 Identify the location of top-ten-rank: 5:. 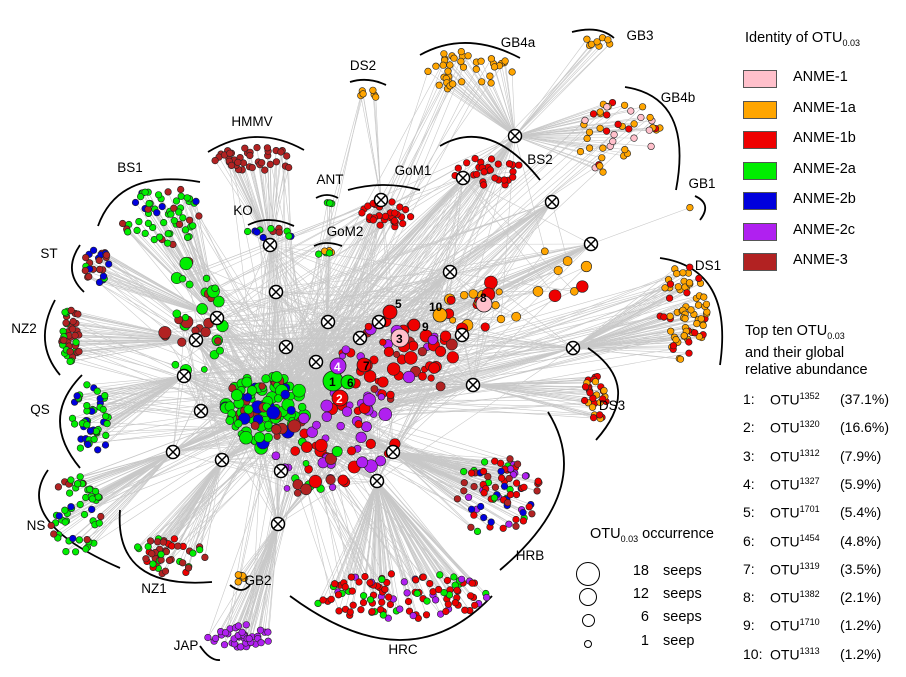
(749, 512).